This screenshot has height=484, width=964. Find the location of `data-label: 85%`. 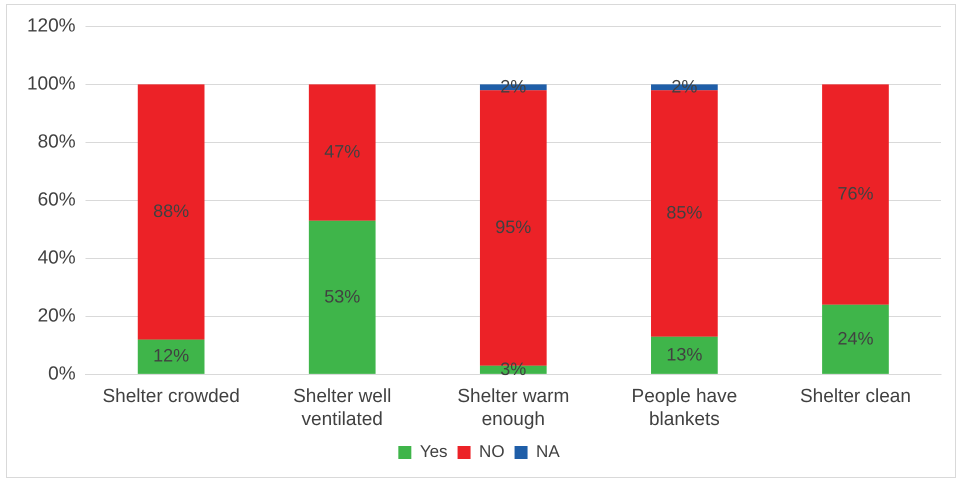

data-label: 85% is located at coordinates (684, 212).